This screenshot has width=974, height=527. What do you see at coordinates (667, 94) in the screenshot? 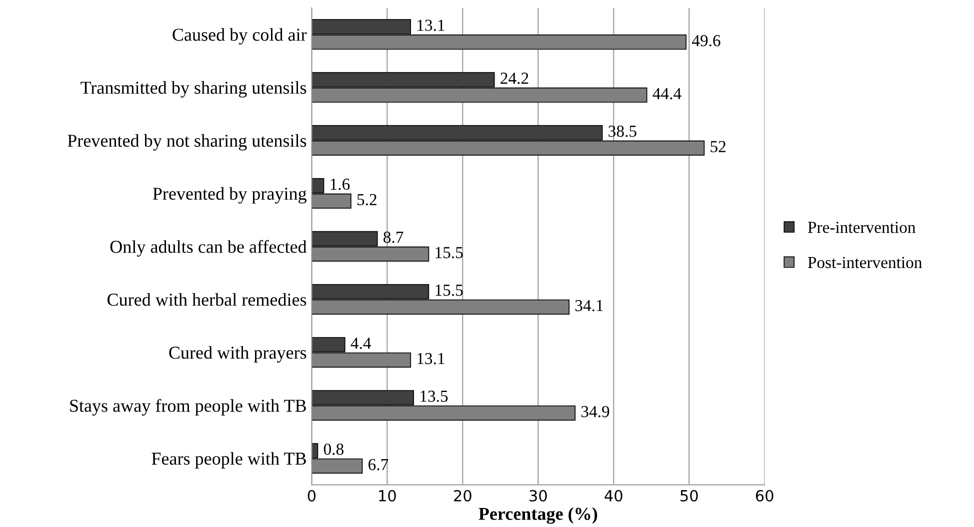
I see `data-label: 44.4` at bounding box center [667, 94].